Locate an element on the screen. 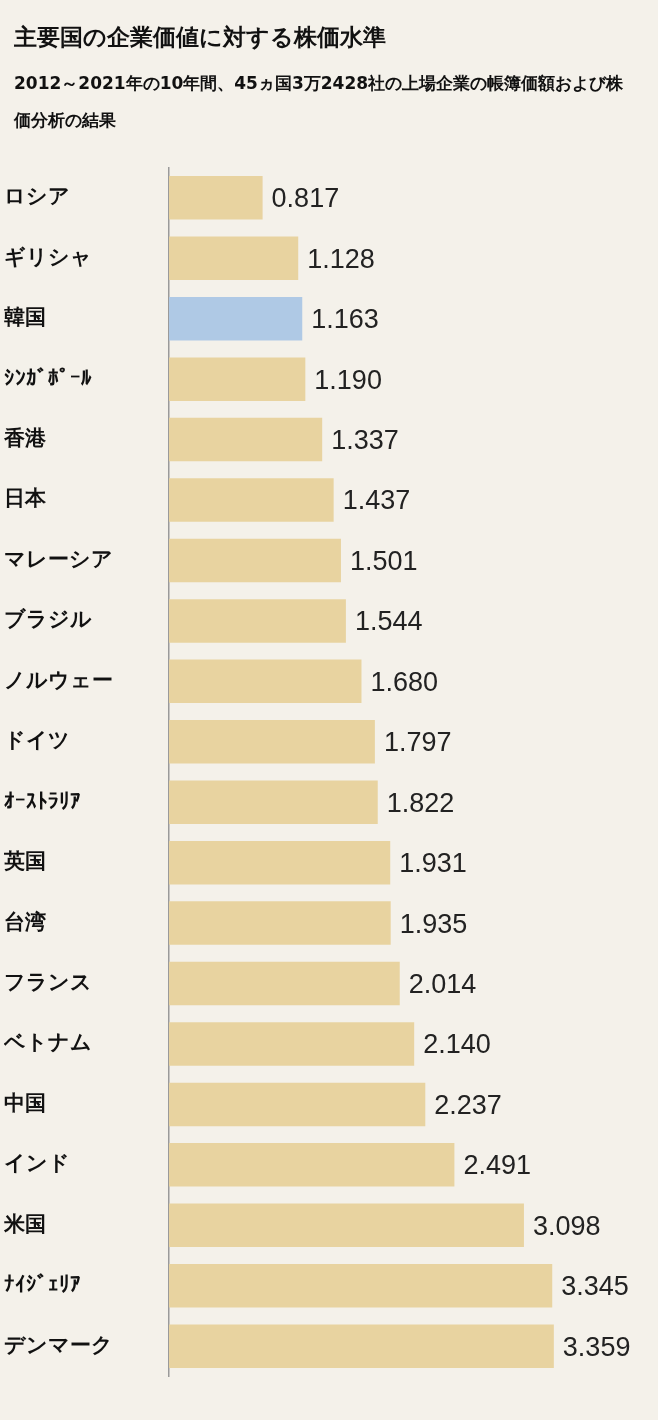 The width and height of the screenshot is (658, 1420). data-label: 1.544 is located at coordinates (388, 621).